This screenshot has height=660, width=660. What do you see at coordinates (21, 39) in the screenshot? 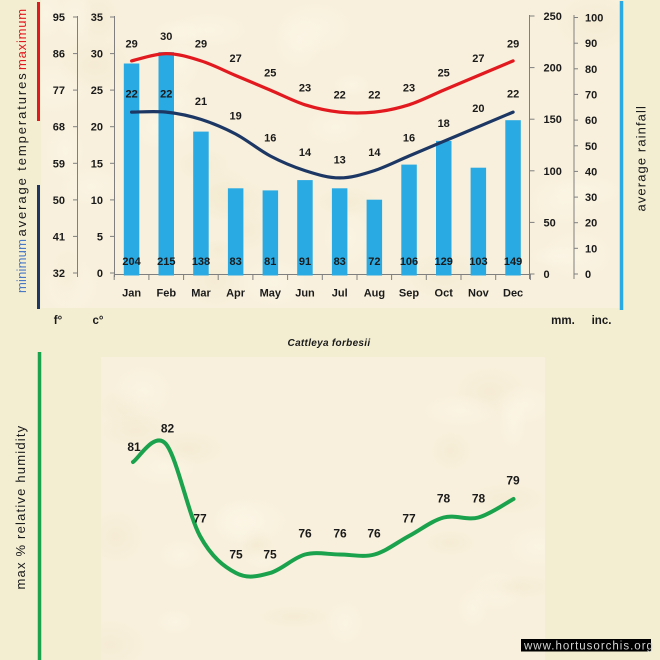
I see `svg-text: maximum` at bounding box center [21, 39].